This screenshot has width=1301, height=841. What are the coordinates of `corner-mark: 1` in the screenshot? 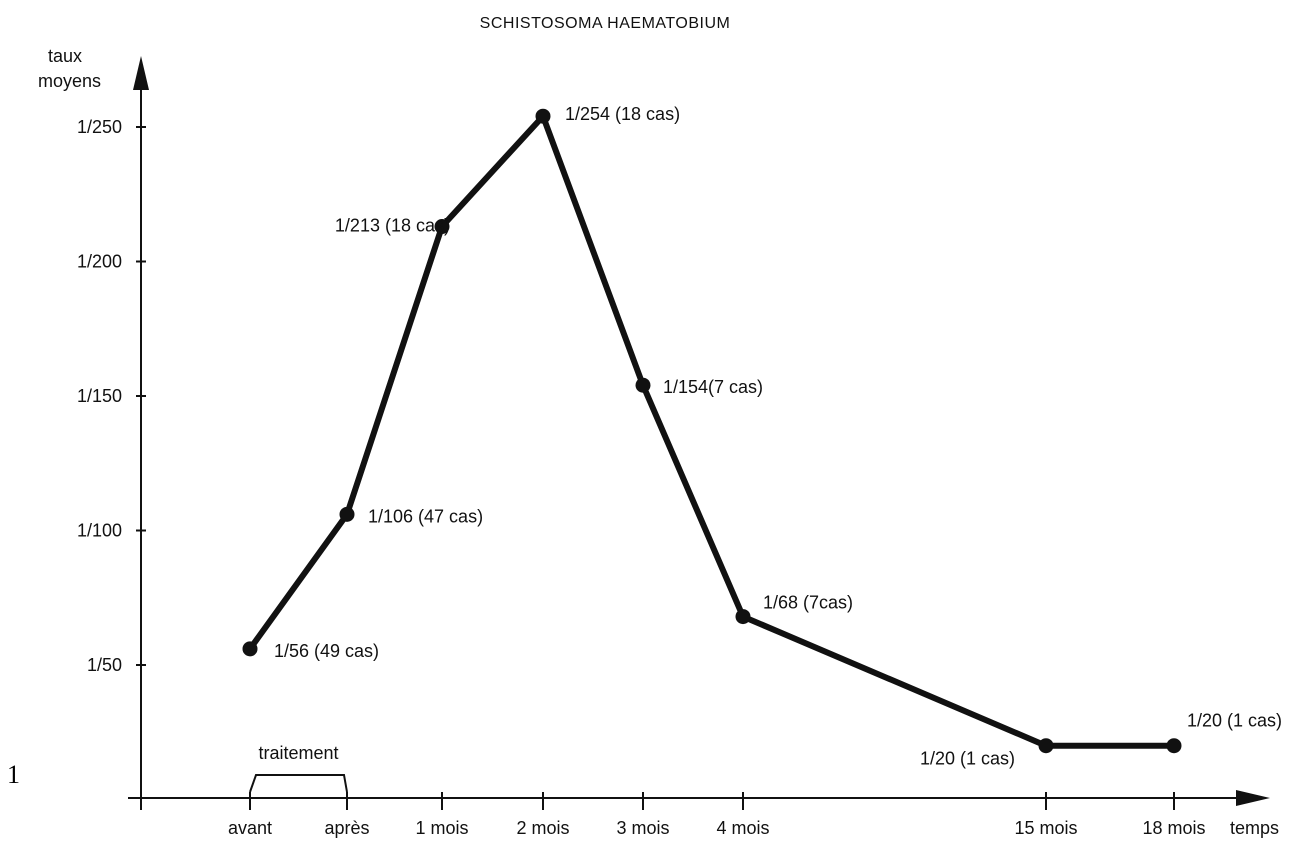 It's located at (13, 774).